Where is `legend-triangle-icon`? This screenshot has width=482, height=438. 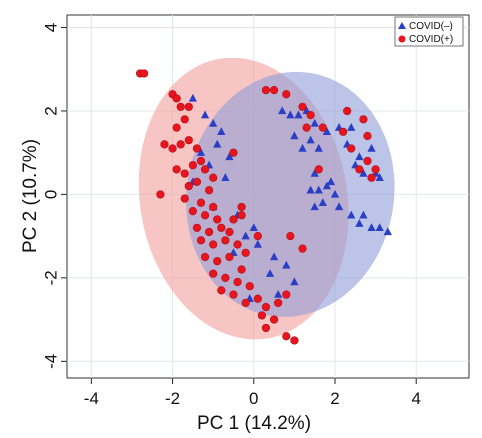
legend-triangle-icon is located at coordinates (402, 25).